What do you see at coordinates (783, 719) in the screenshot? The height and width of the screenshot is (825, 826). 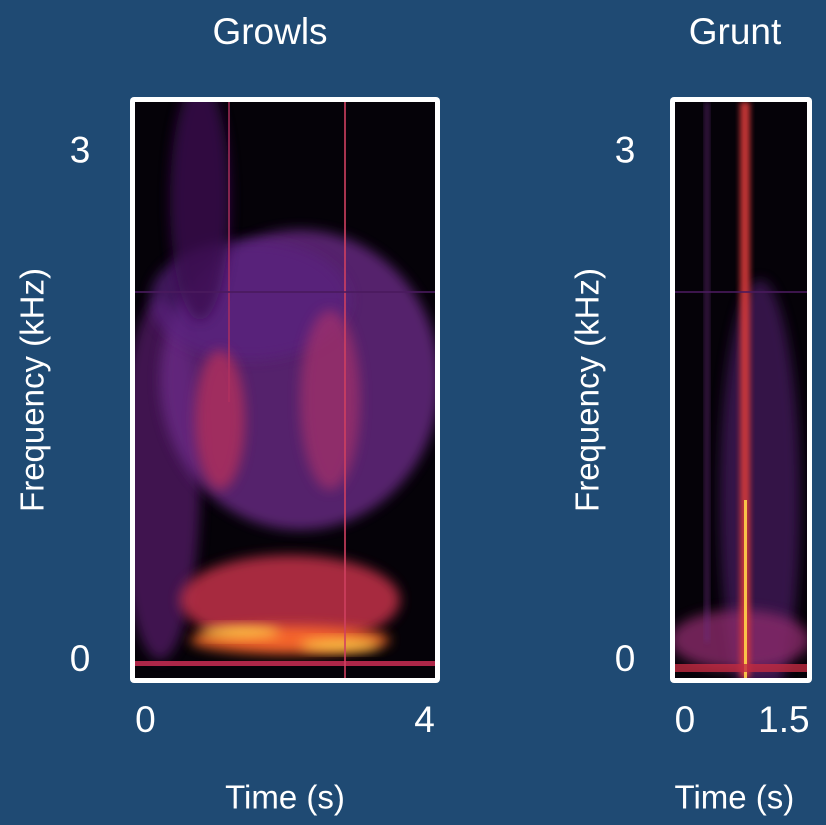 I see `x-tick-label: 1.5` at bounding box center [783, 719].